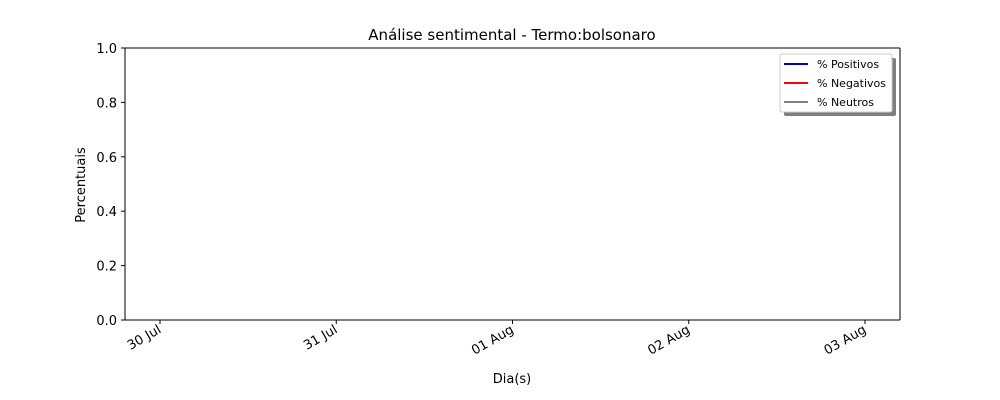 The image size is (1000, 400). What do you see at coordinates (668, 340) in the screenshot?
I see `x-tick-label: 02 Aug` at bounding box center [668, 340].